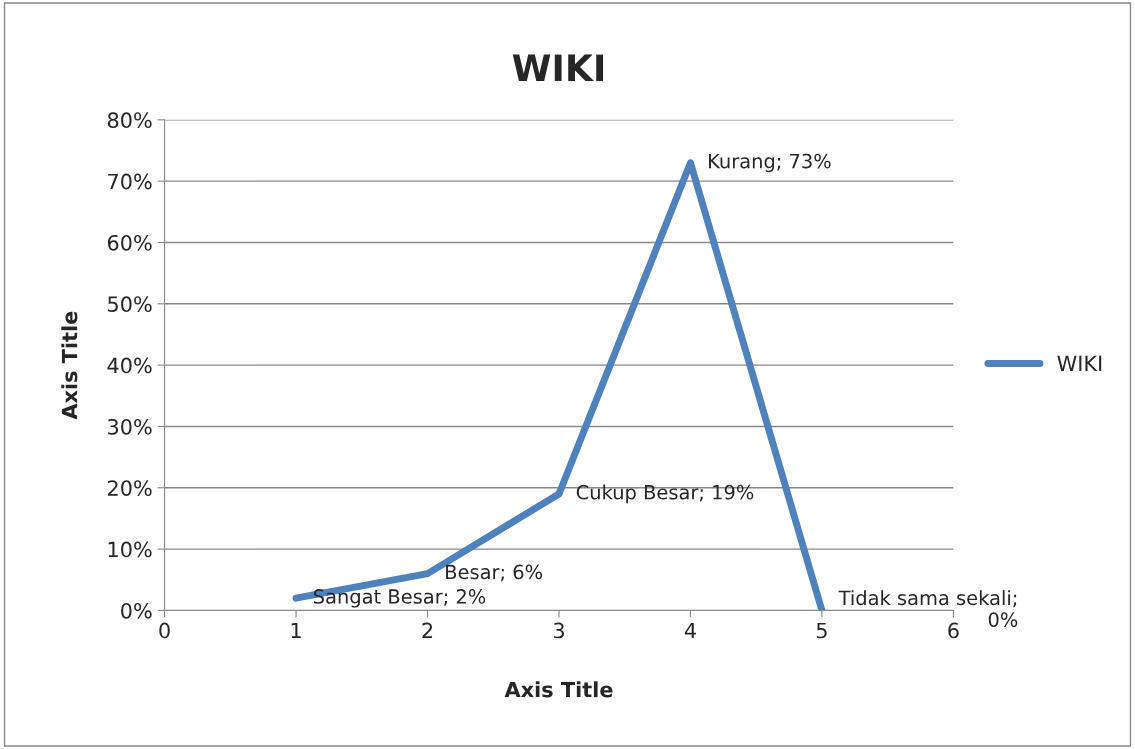  What do you see at coordinates (130, 181) in the screenshot?
I see `y-tick-label: 70%` at bounding box center [130, 181].